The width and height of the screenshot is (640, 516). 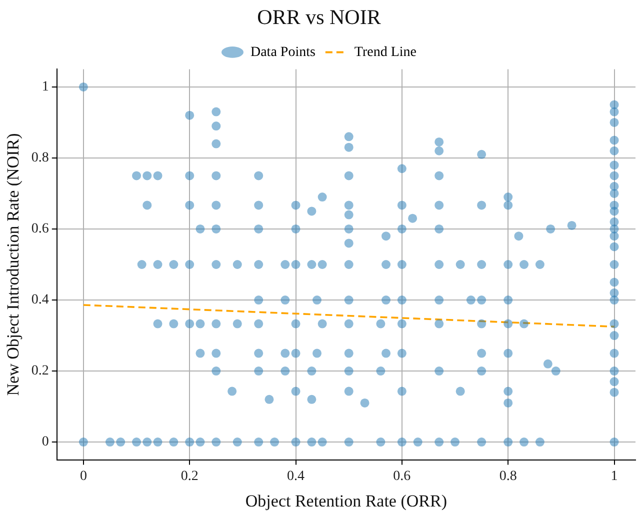 I want to click on x-tick-label: 0.2, so click(x=189, y=476).